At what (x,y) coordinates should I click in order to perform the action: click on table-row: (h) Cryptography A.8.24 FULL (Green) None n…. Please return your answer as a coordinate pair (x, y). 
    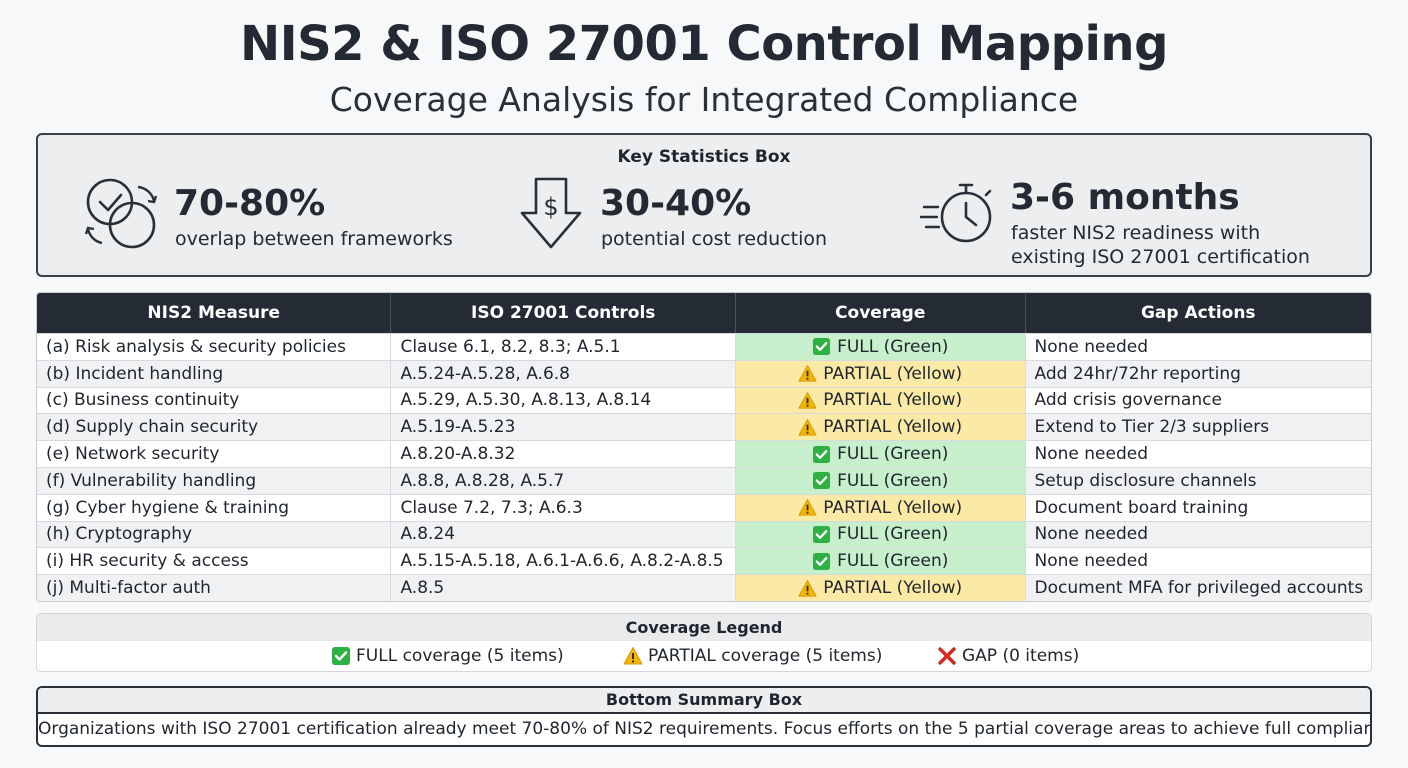
    Looking at the image, I should click on (704, 534).